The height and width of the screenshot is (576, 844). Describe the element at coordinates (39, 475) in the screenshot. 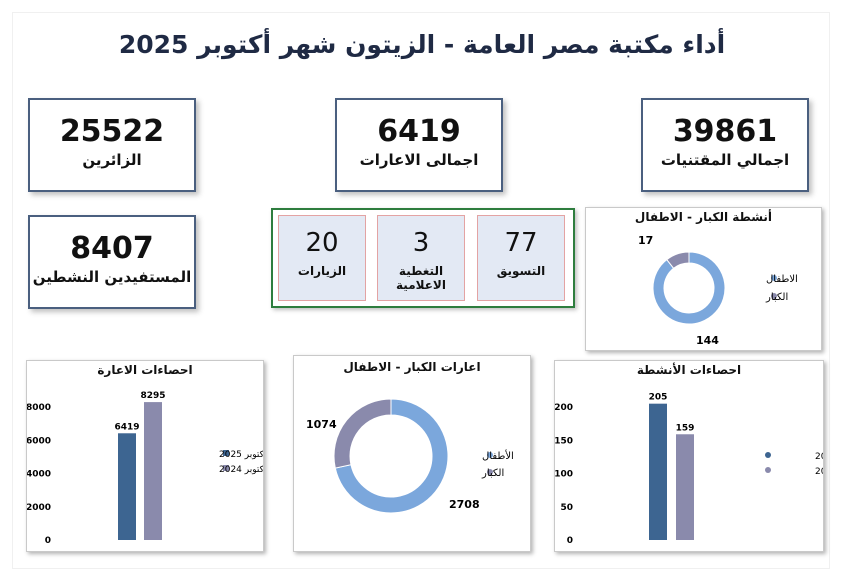

I see `y-tick-label: 4000` at that location.